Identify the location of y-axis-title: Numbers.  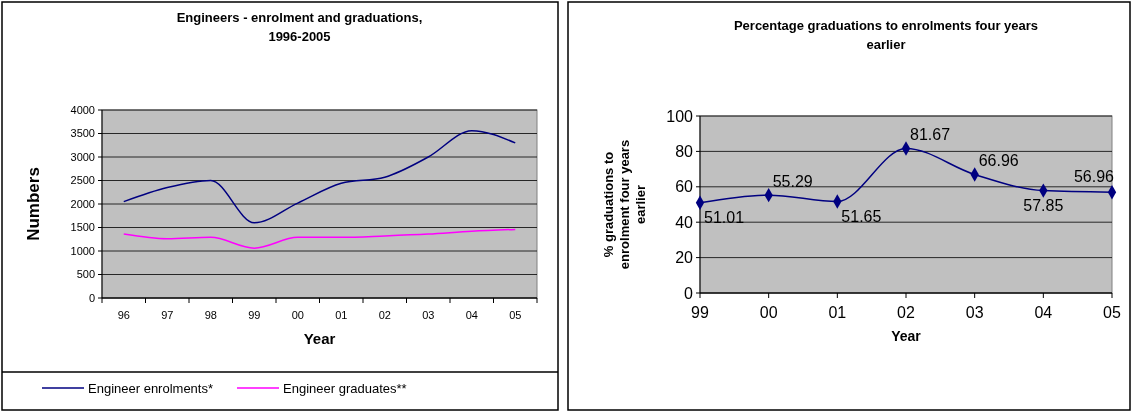
(33, 204).